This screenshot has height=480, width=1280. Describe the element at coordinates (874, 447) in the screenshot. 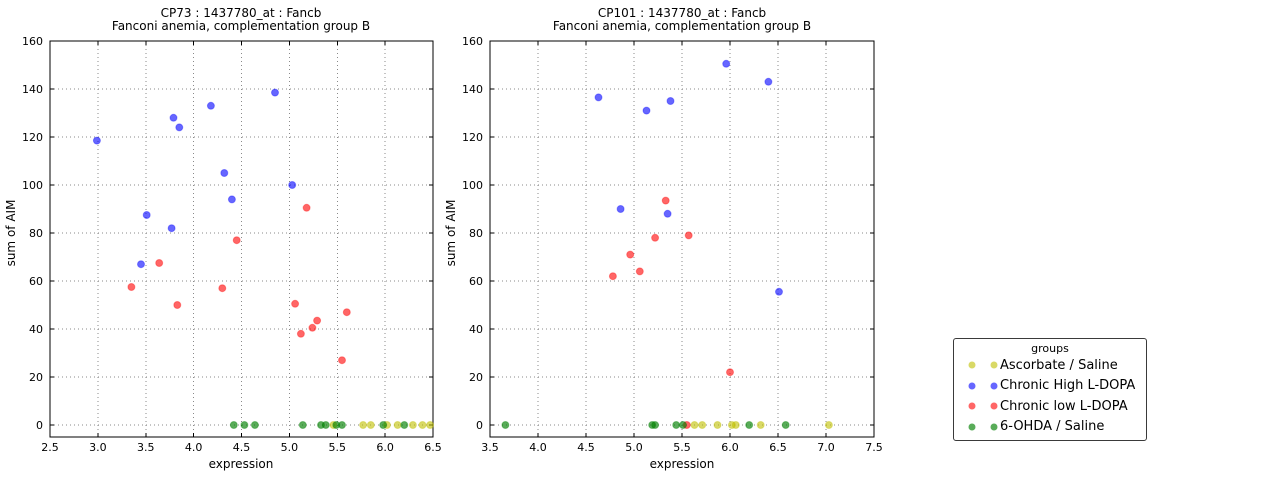

I see `x-tick-label: 7.5` at that location.